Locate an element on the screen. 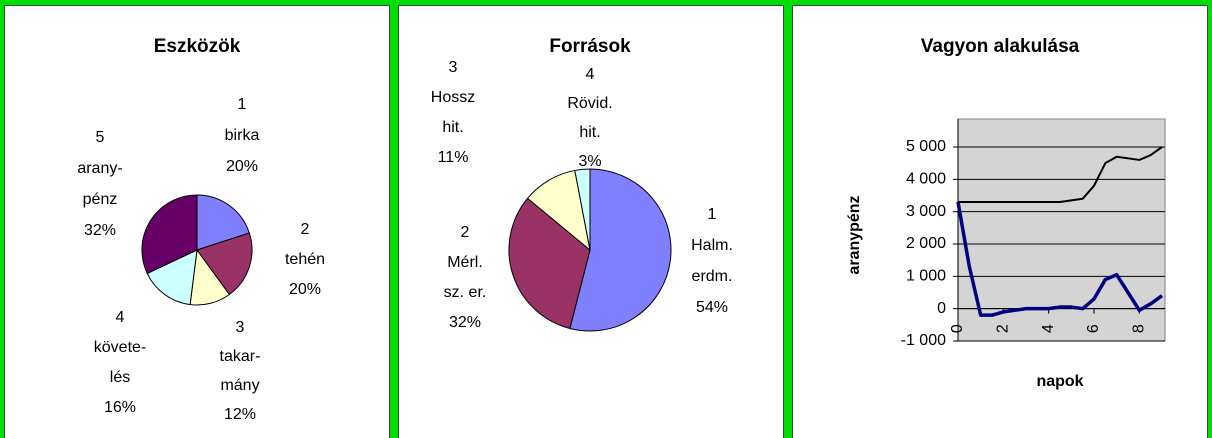 The height and width of the screenshot is (438, 1212). chart-title: Források is located at coordinates (590, 46).